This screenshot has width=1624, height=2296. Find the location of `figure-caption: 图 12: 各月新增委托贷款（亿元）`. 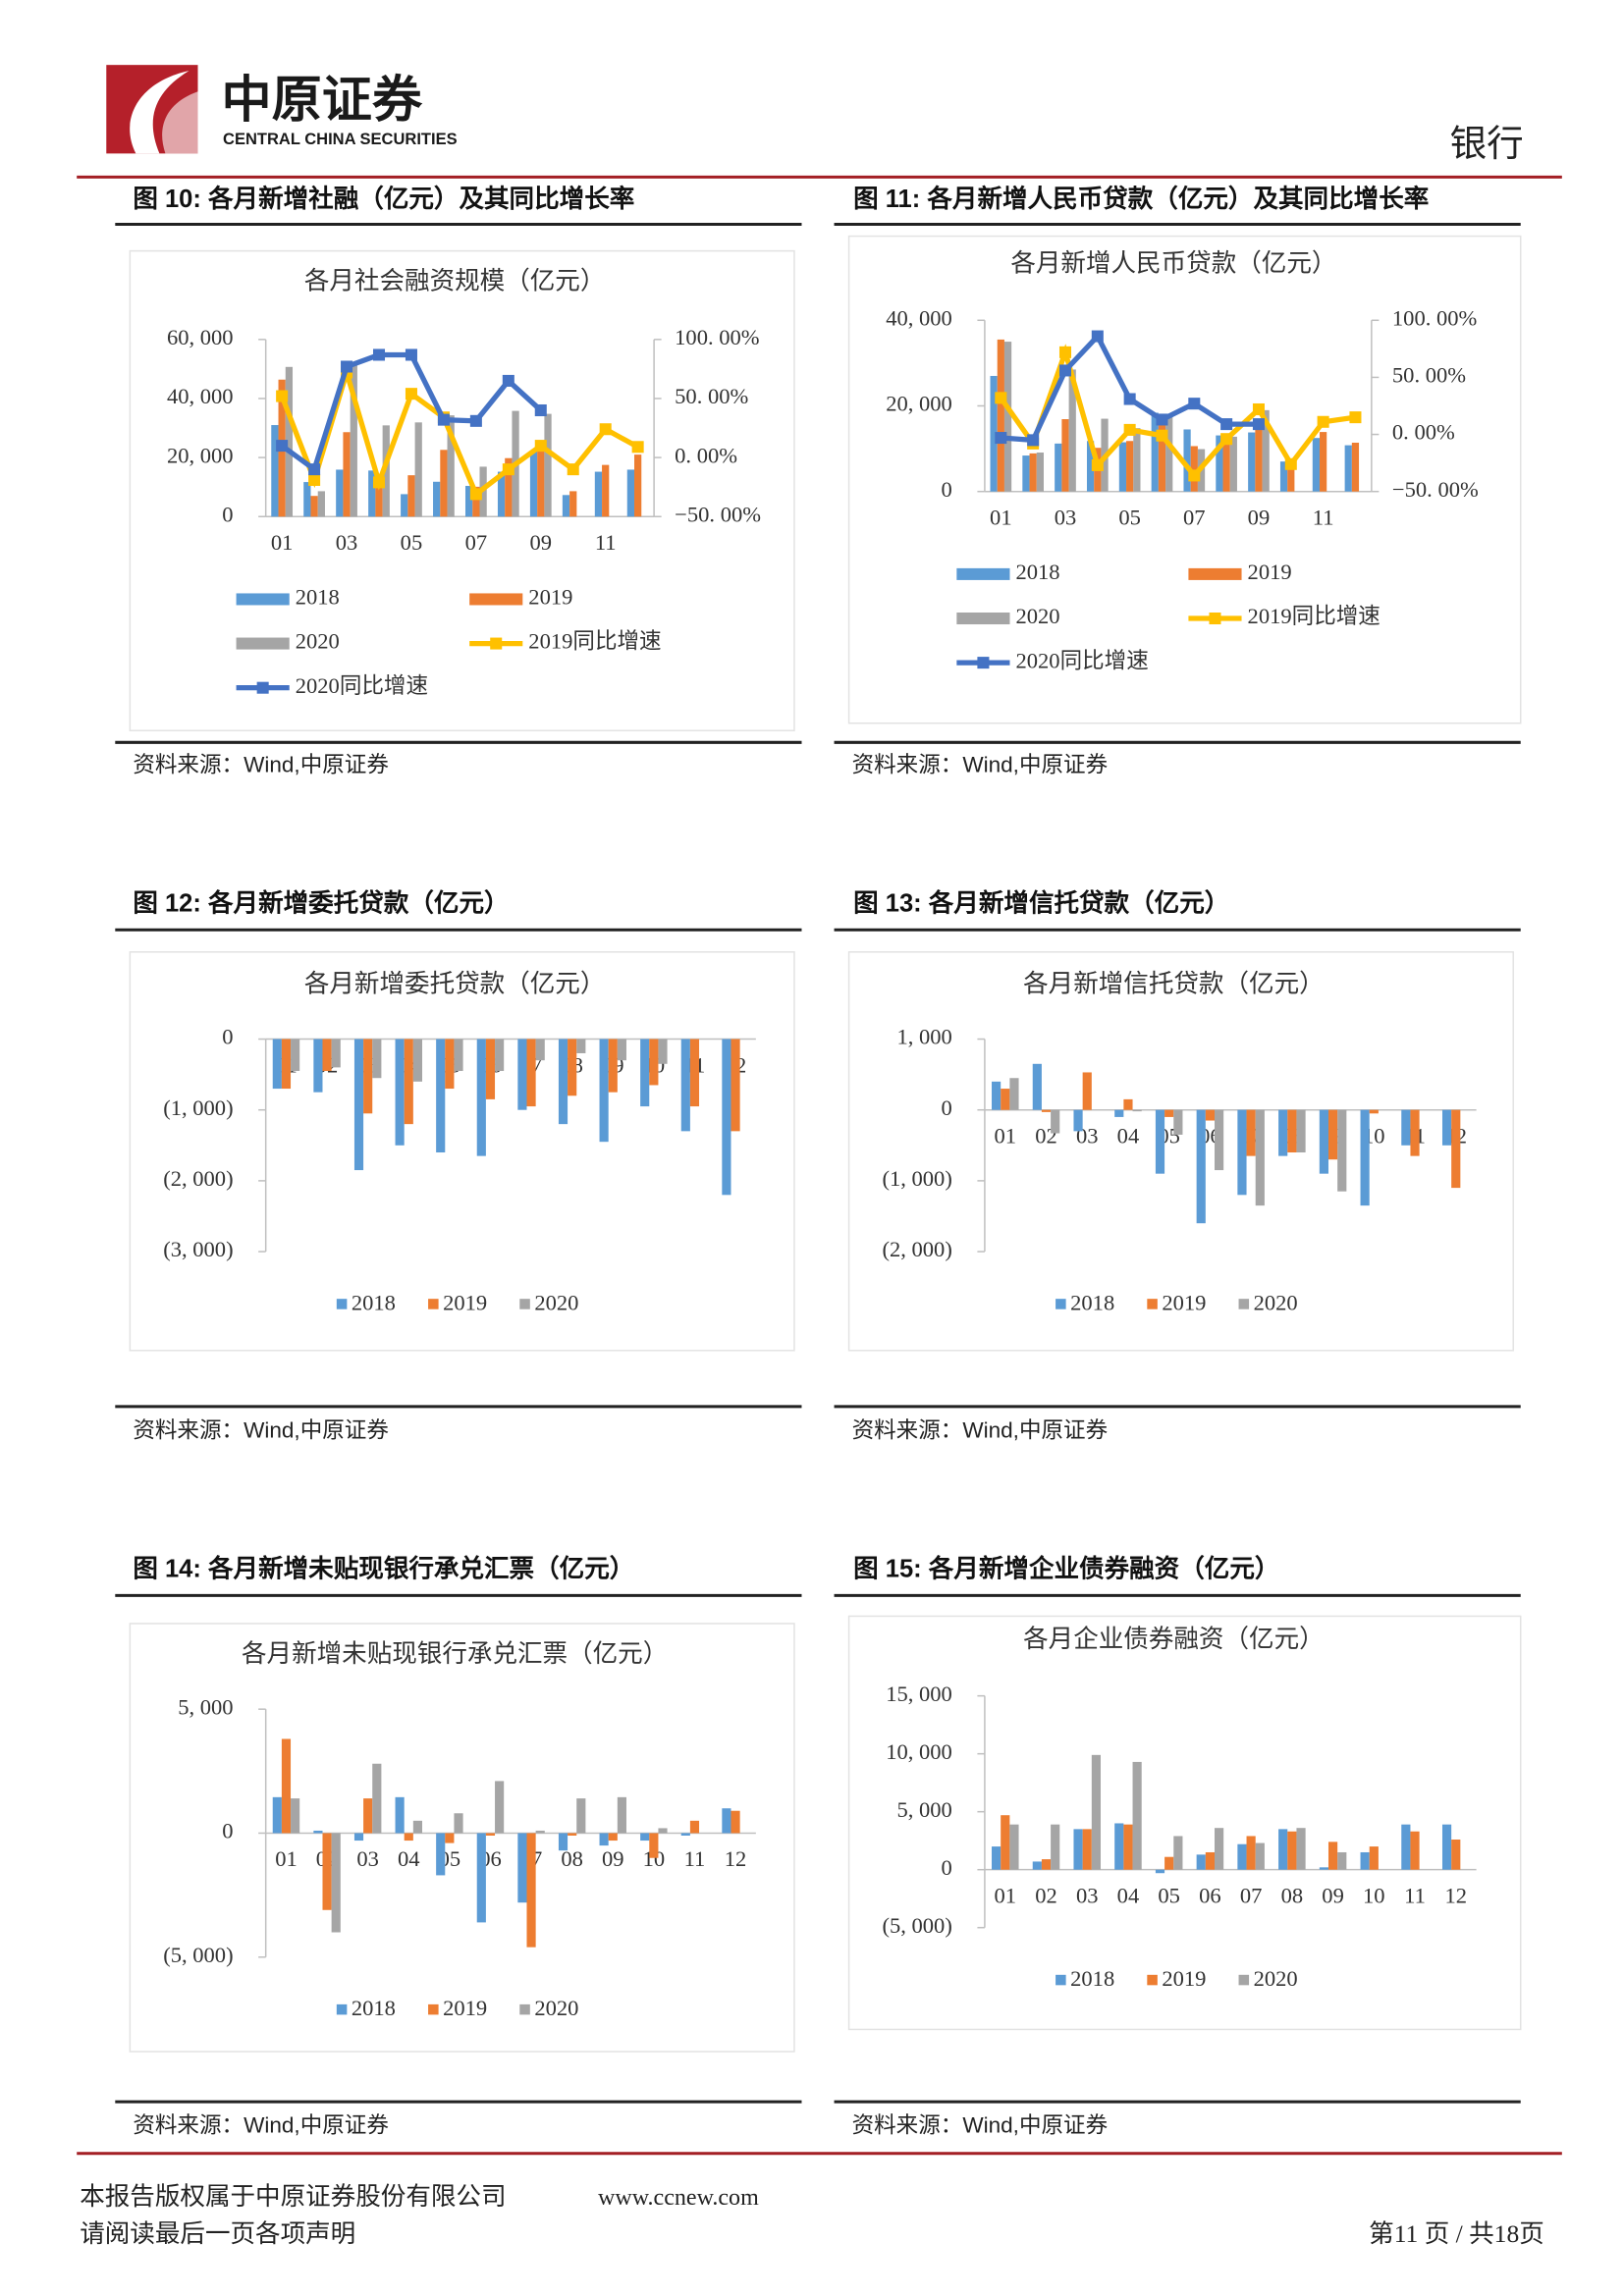

figure-caption: 图 12: 各月新增委托贷款（亿元） is located at coordinates (321, 902).